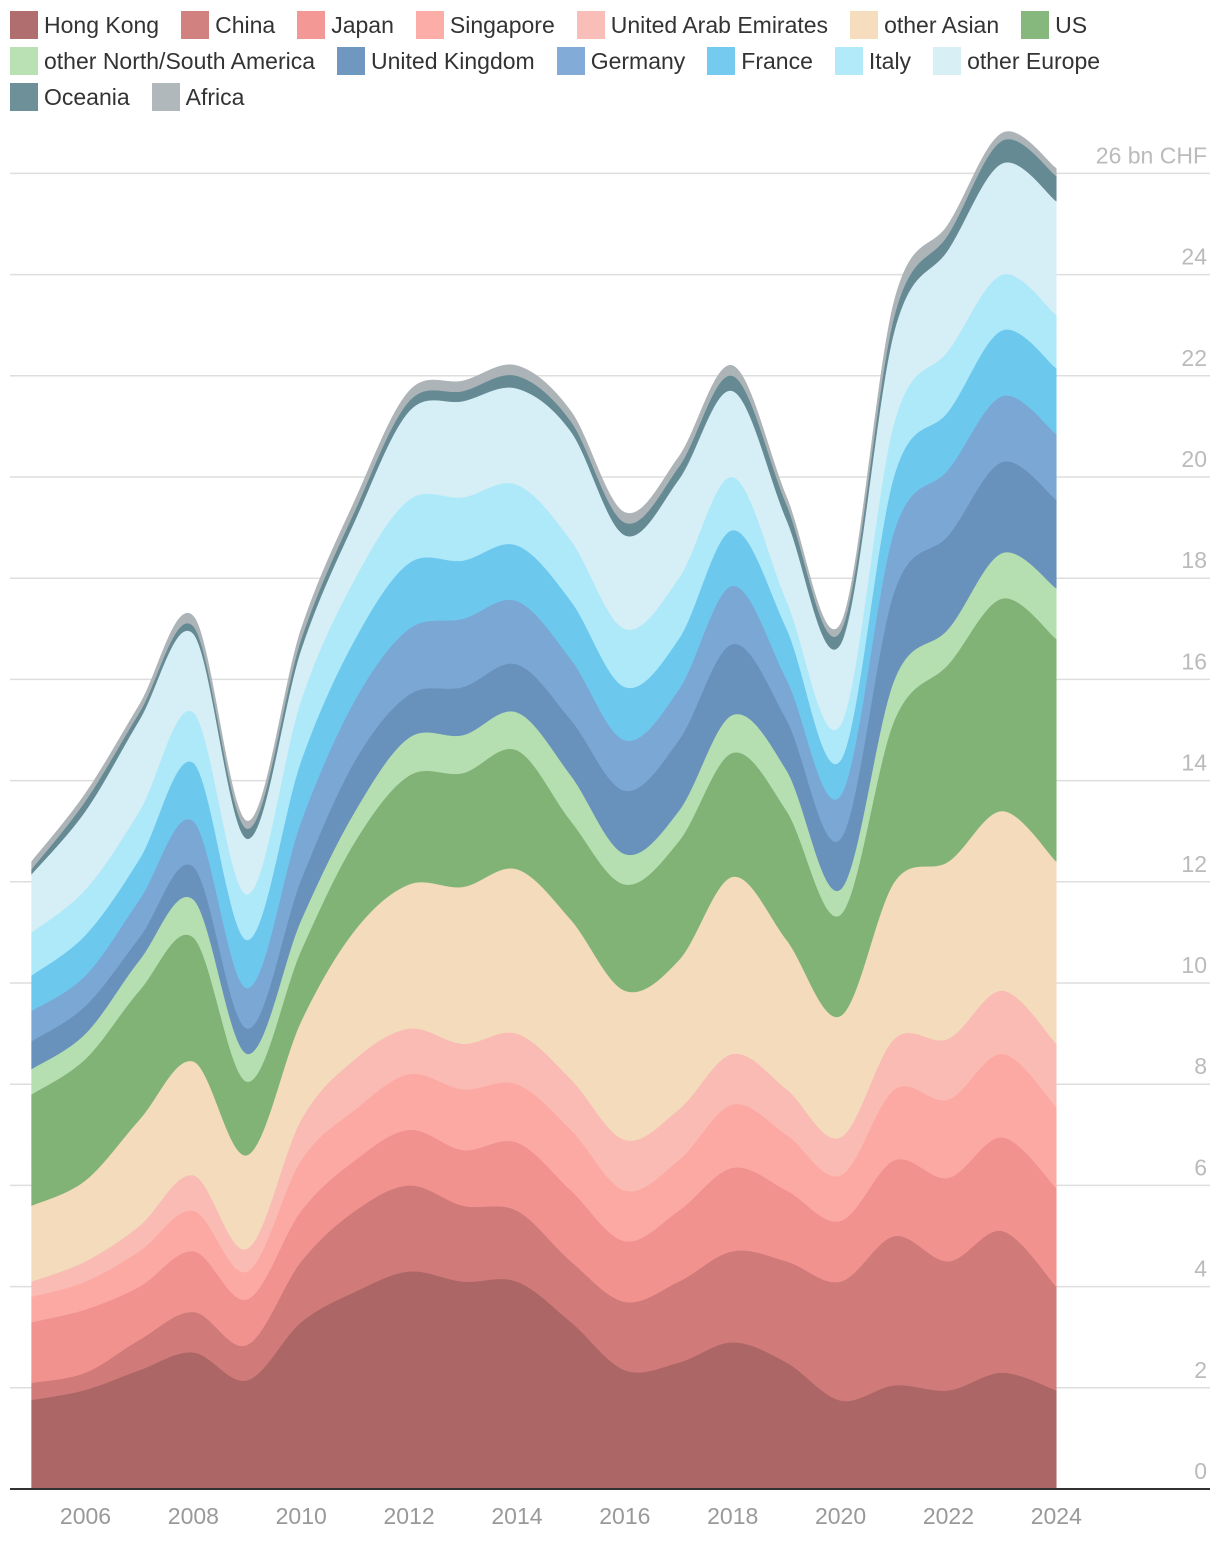 The width and height of the screenshot is (1220, 1544). I want to click on x-tick-label: 2022, so click(948, 1516).